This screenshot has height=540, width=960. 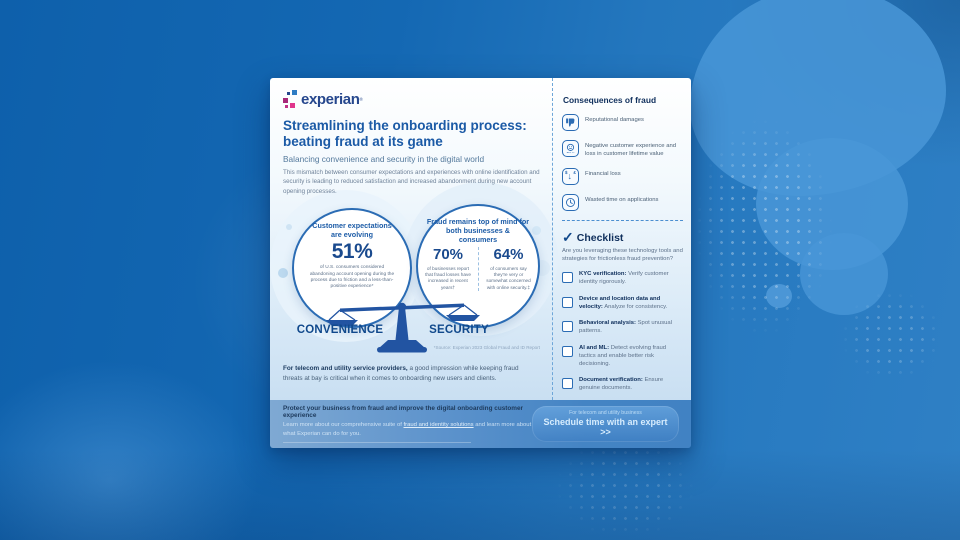 I want to click on checklist-item-term: Document verification:, so click(x=611, y=380).